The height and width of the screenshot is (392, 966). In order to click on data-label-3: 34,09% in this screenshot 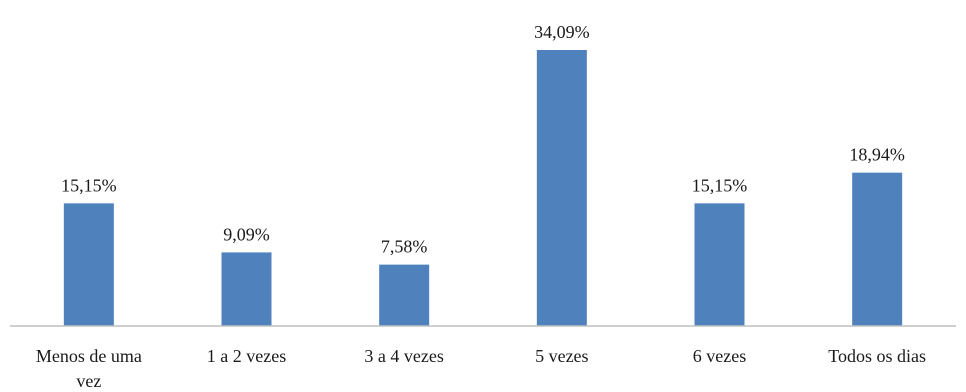, I will do `click(562, 32)`.